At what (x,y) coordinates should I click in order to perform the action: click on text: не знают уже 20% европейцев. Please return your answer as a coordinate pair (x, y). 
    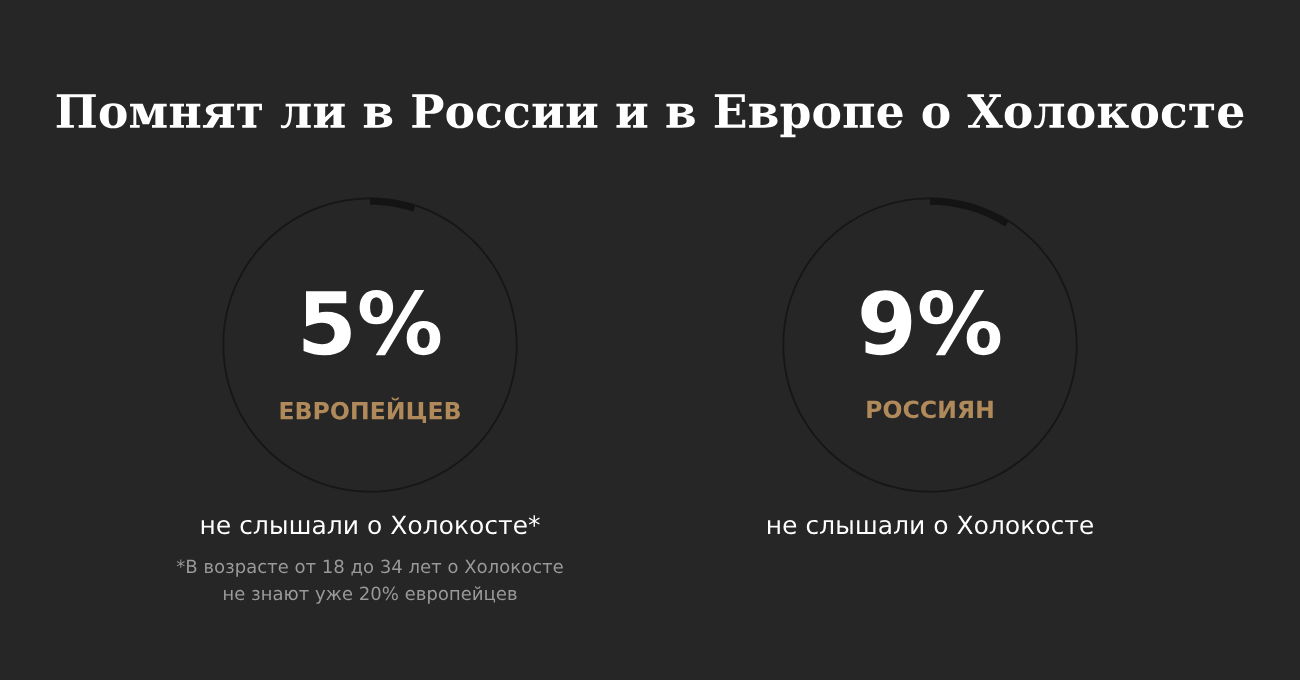
    Looking at the image, I should click on (370, 595).